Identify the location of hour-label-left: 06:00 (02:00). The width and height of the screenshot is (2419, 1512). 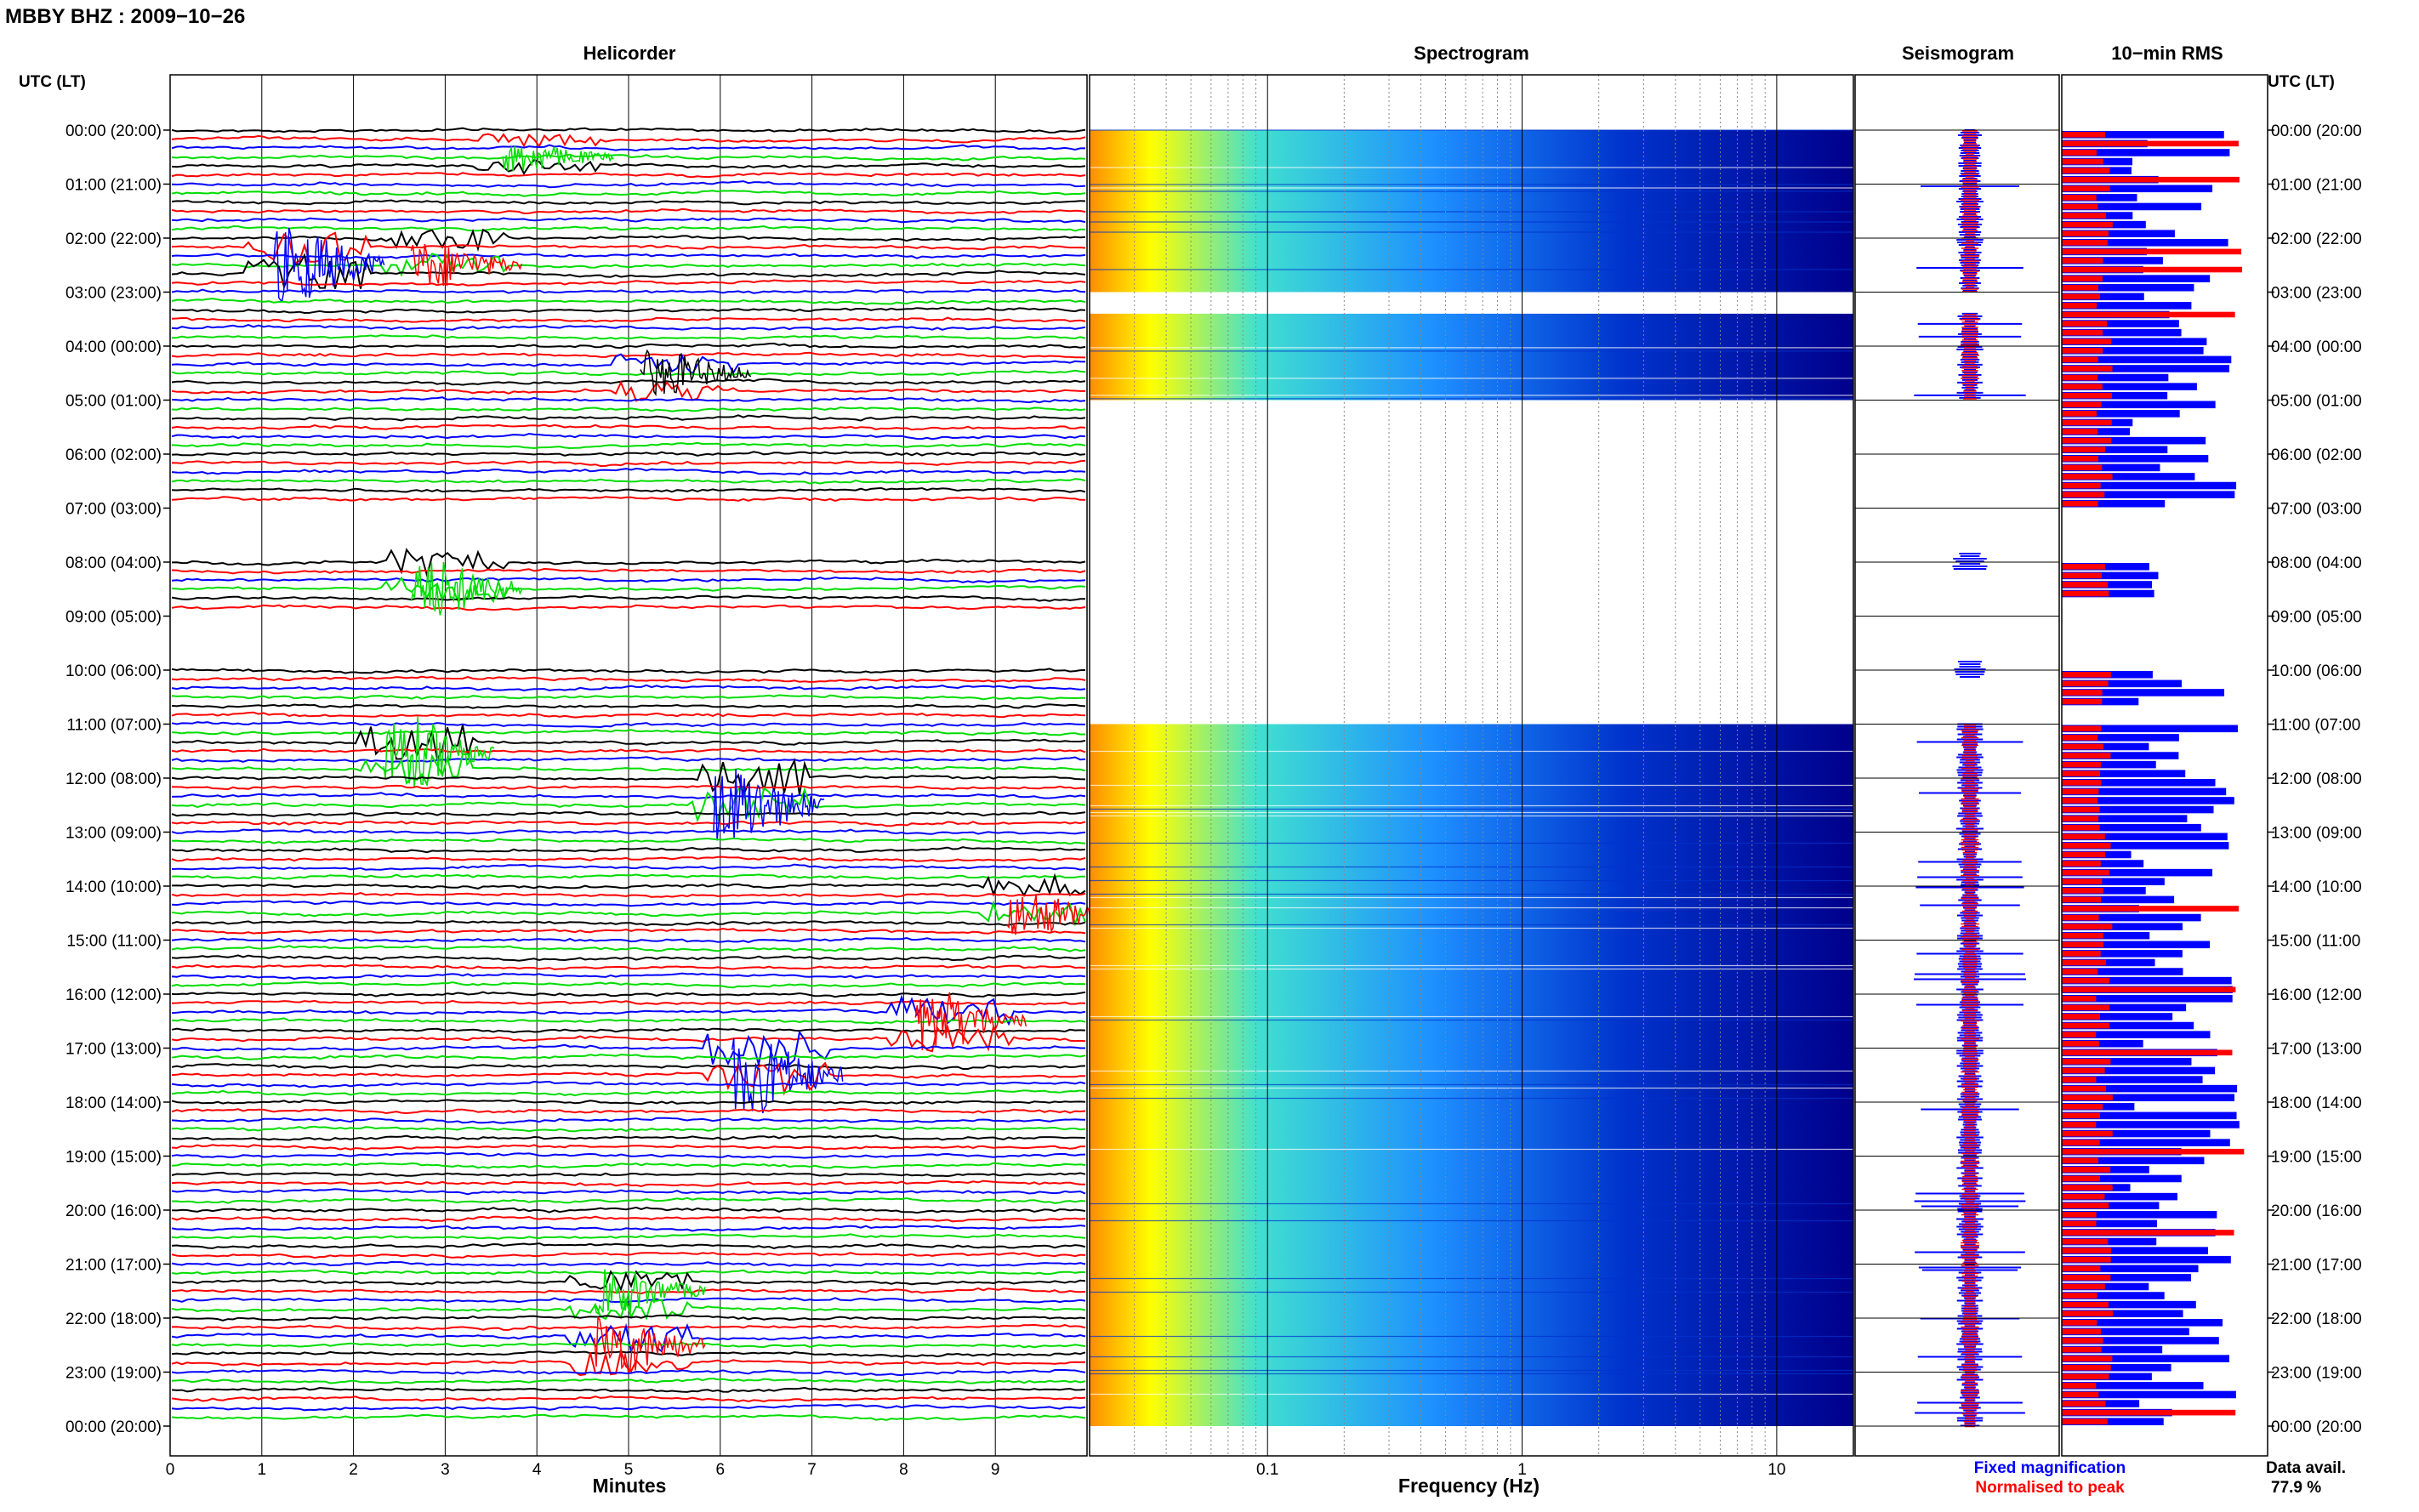
(113, 455).